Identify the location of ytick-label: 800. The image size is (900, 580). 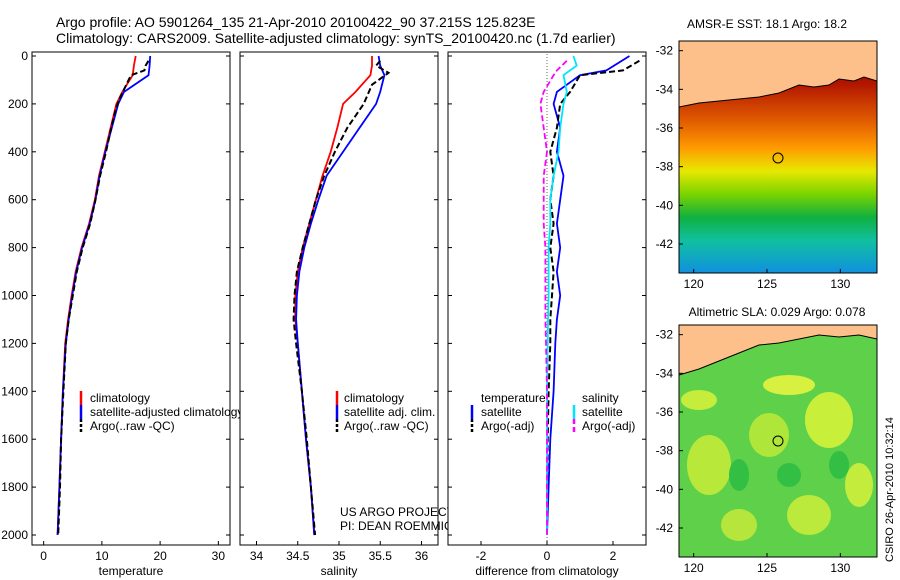
(18, 248).